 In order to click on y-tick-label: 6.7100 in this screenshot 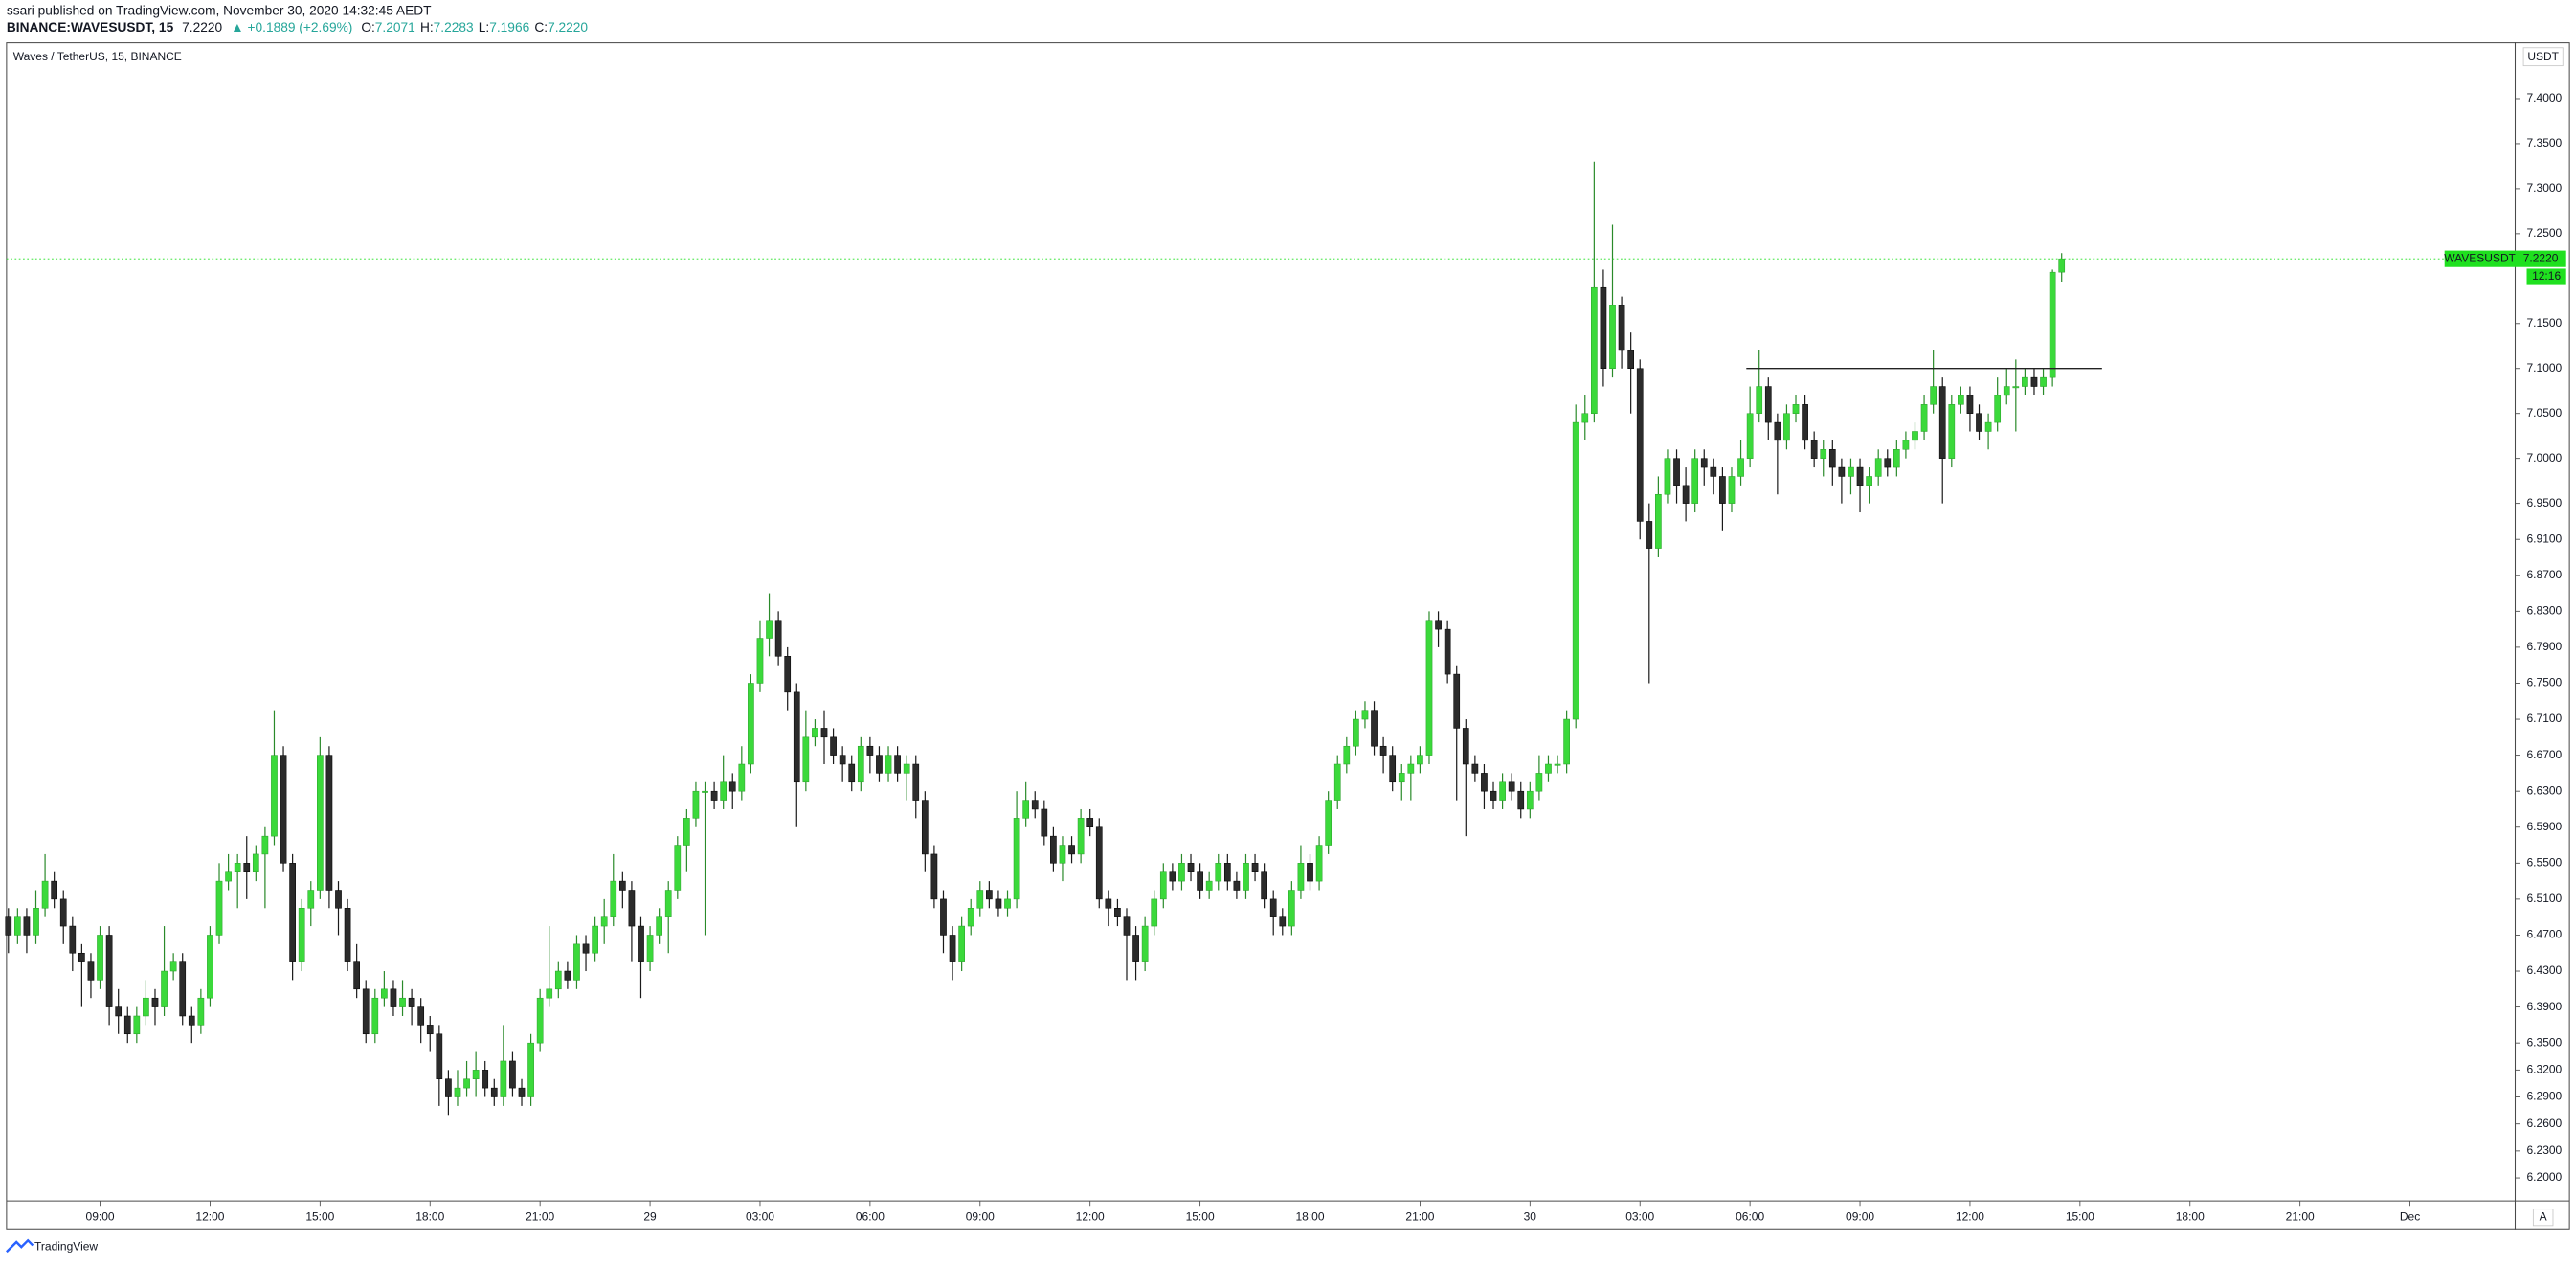, I will do `click(2545, 718)`.